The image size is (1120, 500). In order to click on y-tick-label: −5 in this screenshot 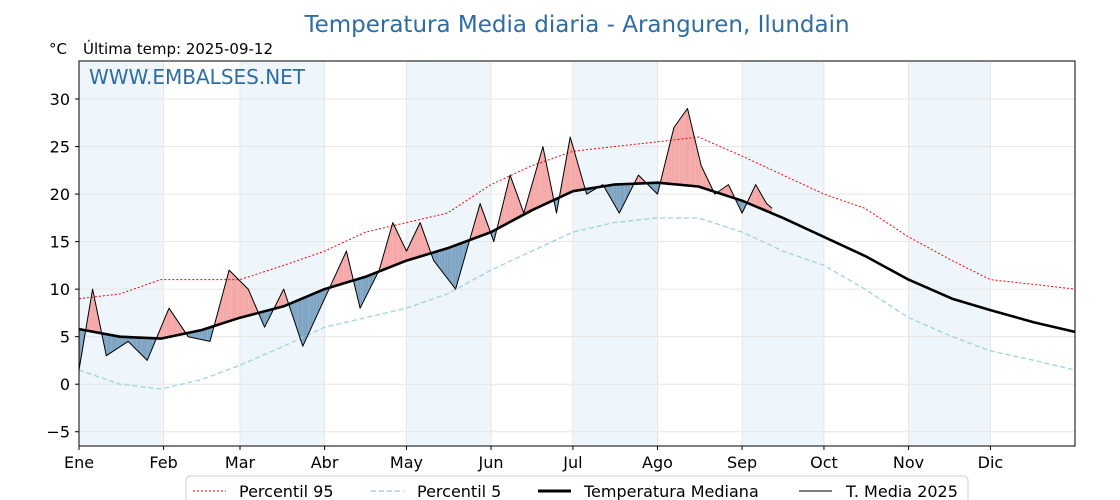, I will do `click(58, 432)`.